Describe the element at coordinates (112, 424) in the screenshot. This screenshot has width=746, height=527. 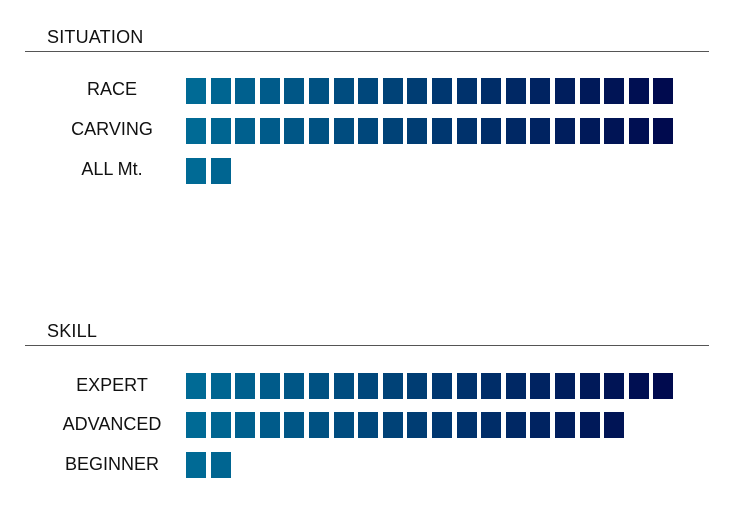
I see `row-label-advanced: ADVANCED` at that location.